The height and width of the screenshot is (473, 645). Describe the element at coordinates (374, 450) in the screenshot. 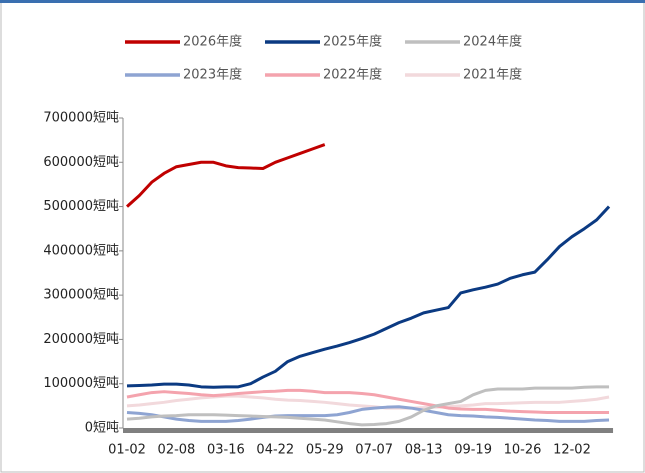

I see `x-tick-label: 07-07` at that location.